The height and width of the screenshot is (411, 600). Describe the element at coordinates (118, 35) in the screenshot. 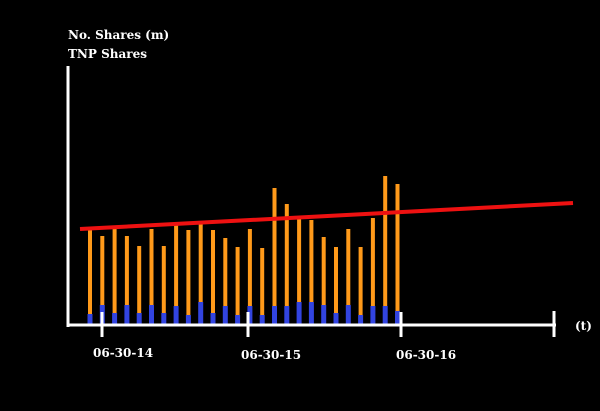

I see `y-axis-title: No. Shares (m)` at that location.